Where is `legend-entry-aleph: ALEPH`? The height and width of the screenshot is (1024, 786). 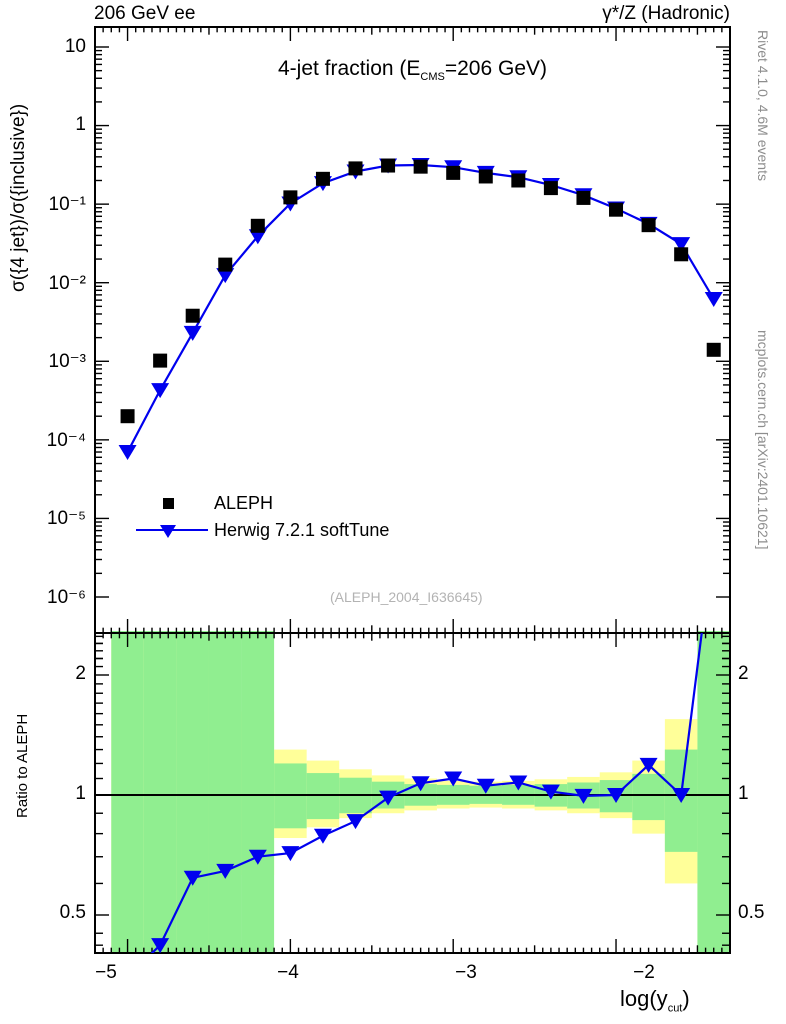 legend-entry-aleph: ALEPH is located at coordinates (259, 503).